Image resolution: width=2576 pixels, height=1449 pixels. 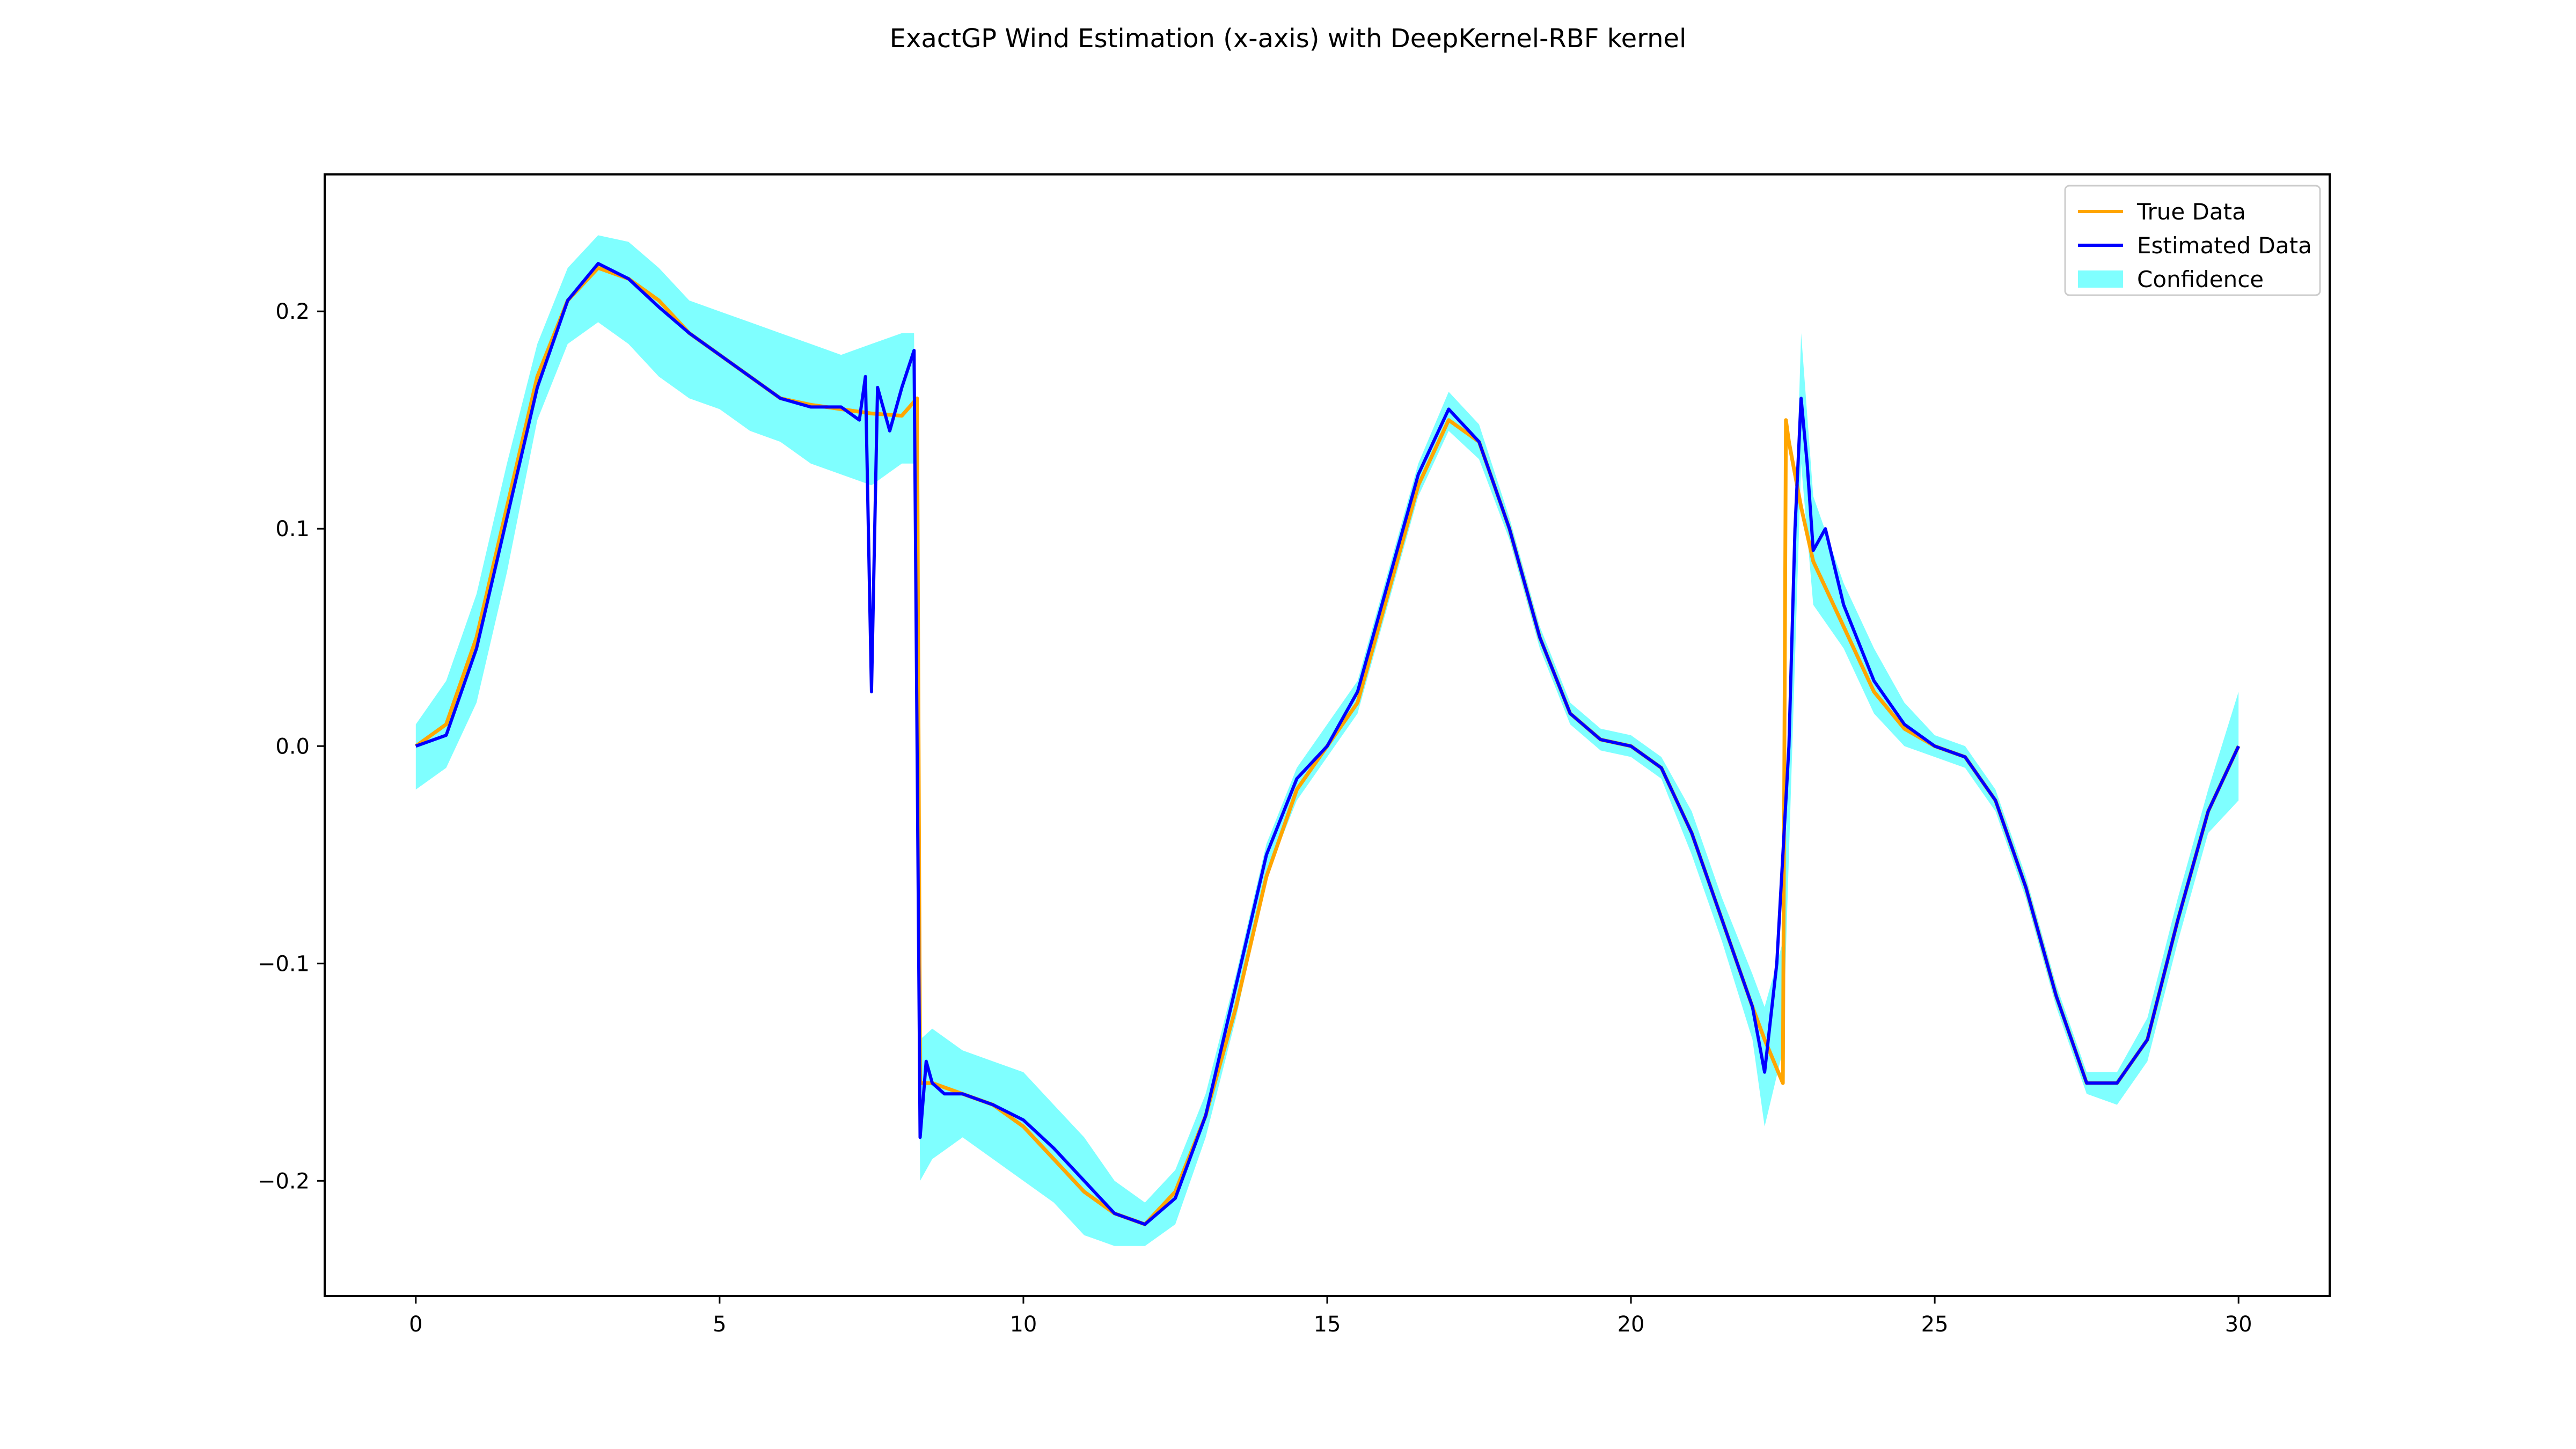 What do you see at coordinates (292, 311) in the screenshot?
I see `y-tick-label: 0.2` at bounding box center [292, 311].